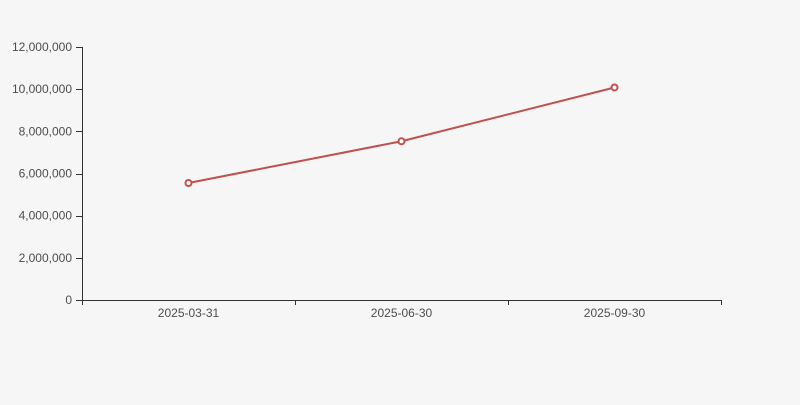  What do you see at coordinates (46, 216) in the screenshot?
I see `y-axis-tick-label: 4,000,000` at bounding box center [46, 216].